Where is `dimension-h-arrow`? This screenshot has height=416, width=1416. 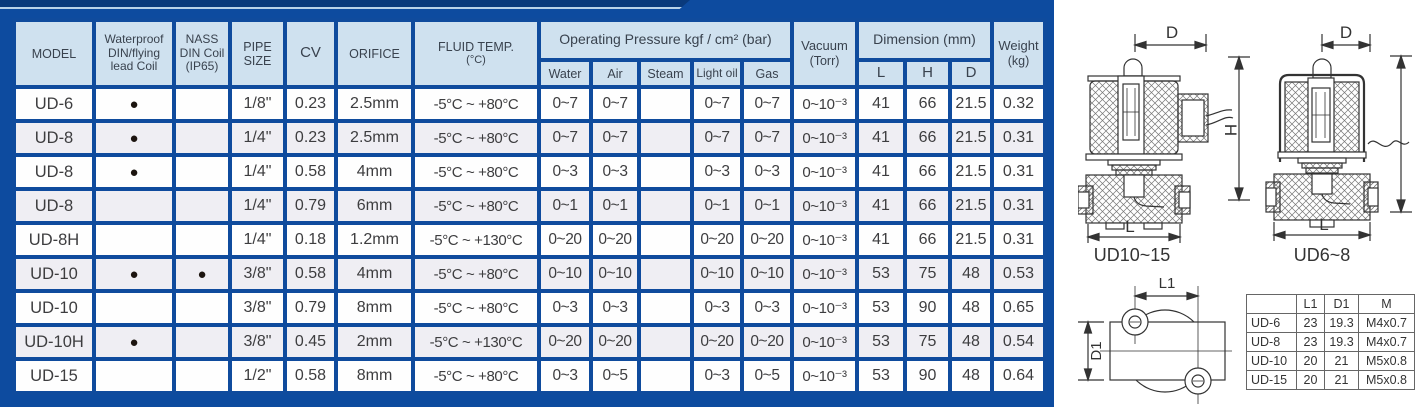
dimension-h-arrow is located at coordinates (1239, 128).